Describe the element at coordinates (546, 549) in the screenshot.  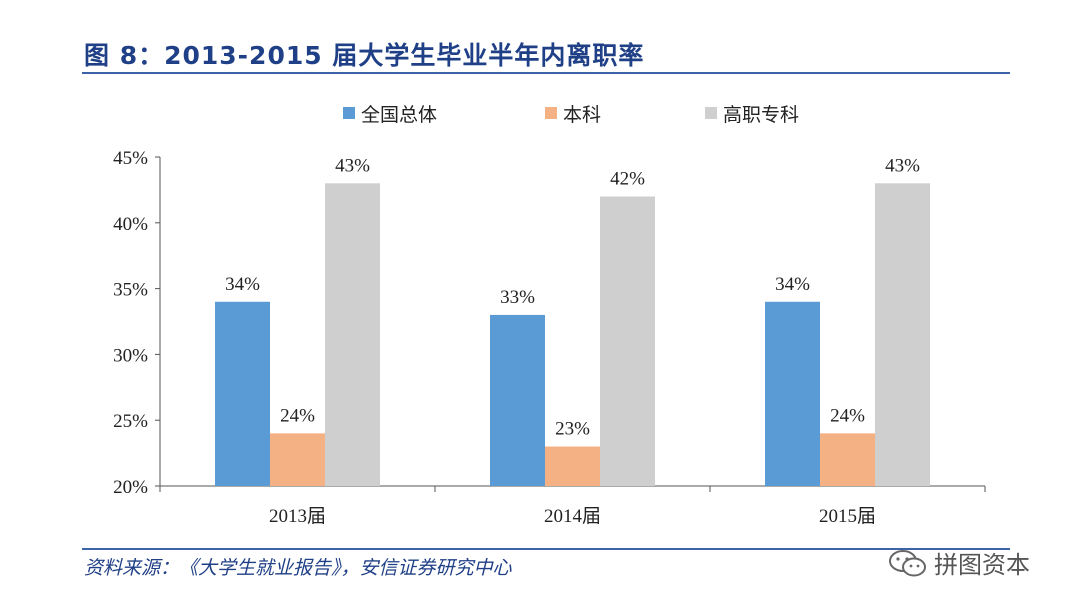
I see `source-rule` at that location.